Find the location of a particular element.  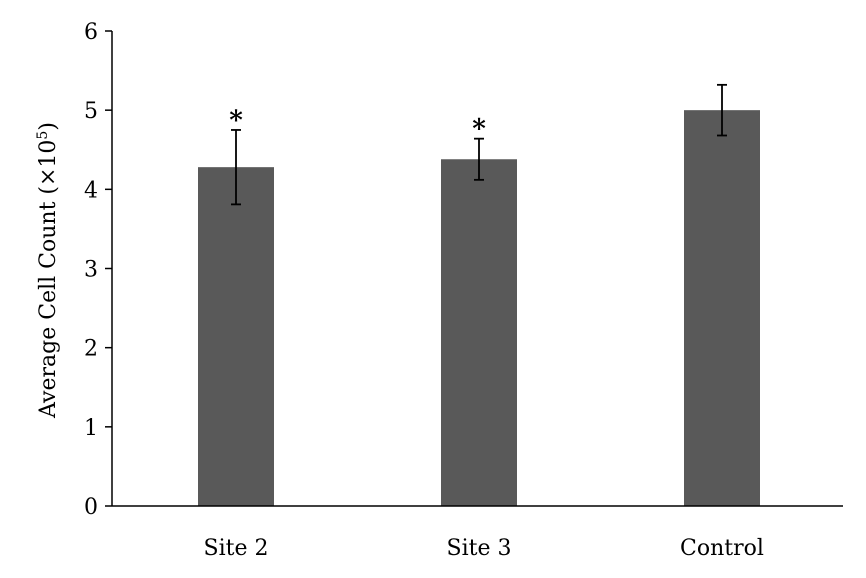

y-tick-label-5: 5 is located at coordinates (91, 111).